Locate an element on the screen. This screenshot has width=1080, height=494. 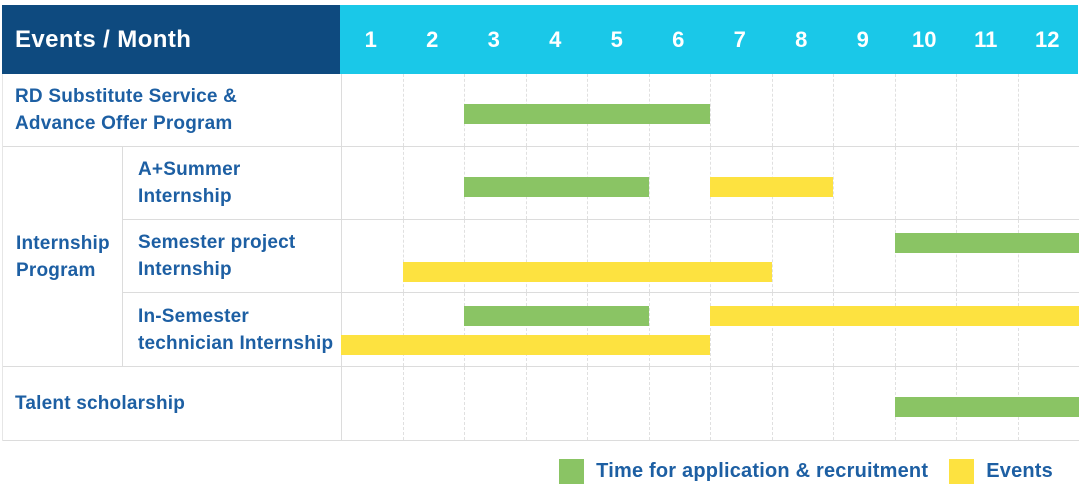
month-header-label: 9 is located at coordinates (862, 39).